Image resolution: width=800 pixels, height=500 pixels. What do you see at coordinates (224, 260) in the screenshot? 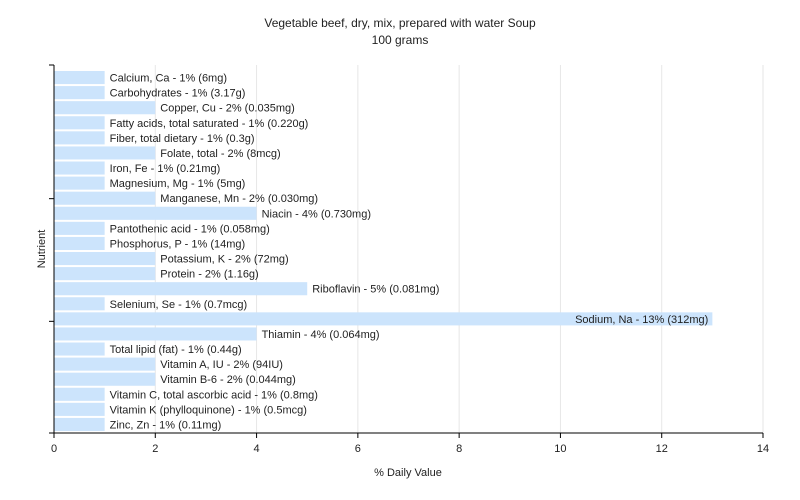
I see `bar-label: Potassium, K - 2% (72mg)` at bounding box center [224, 260].